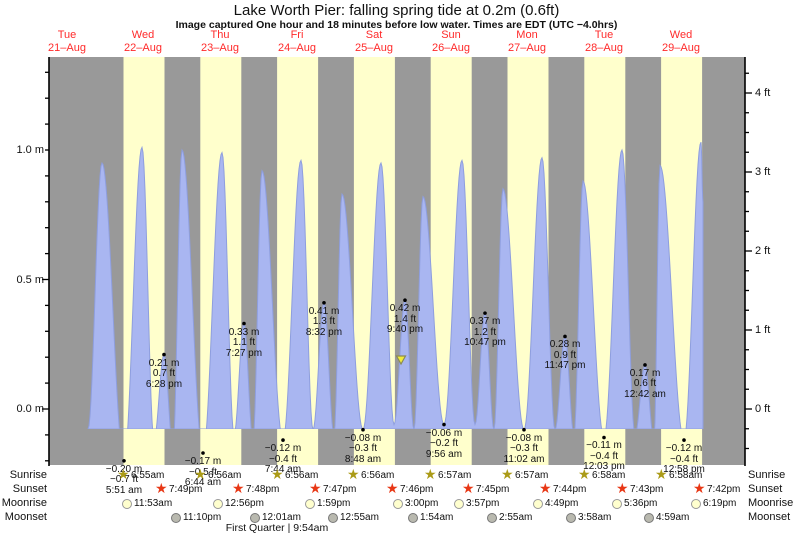 This screenshot has width=793, height=537. Describe the element at coordinates (297, 41) in the screenshot. I see `day-label: Fri 24–Aug` at that location.